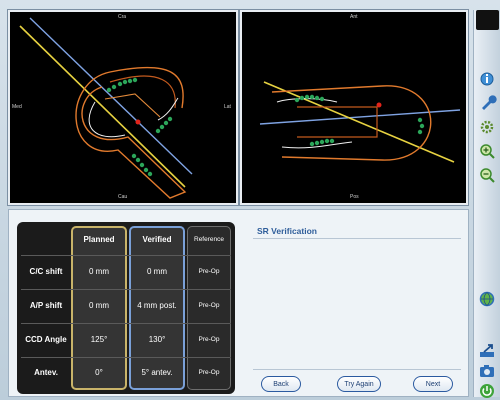 This screenshot has height=400, width=500. Describe the element at coordinates (157, 272) in the screenshot. I see `cc-shift-verified: 0 mm` at that location.